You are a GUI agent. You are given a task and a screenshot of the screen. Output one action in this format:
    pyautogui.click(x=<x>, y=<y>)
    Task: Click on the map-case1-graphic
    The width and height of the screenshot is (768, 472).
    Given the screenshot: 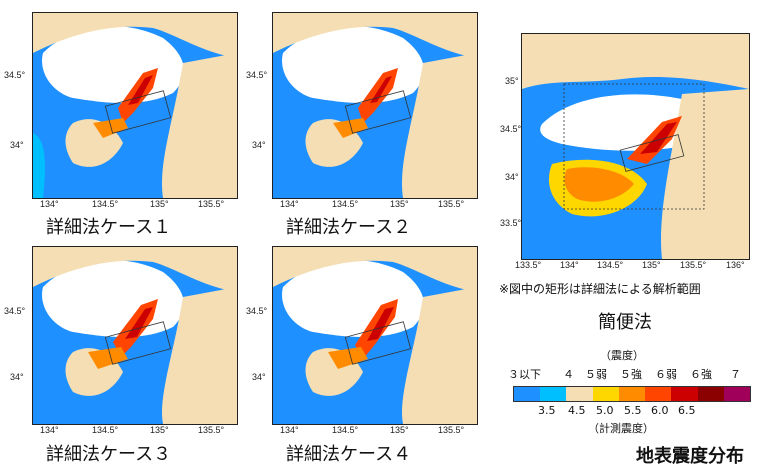 What is the action you would take?
    pyautogui.click(x=135, y=105)
    